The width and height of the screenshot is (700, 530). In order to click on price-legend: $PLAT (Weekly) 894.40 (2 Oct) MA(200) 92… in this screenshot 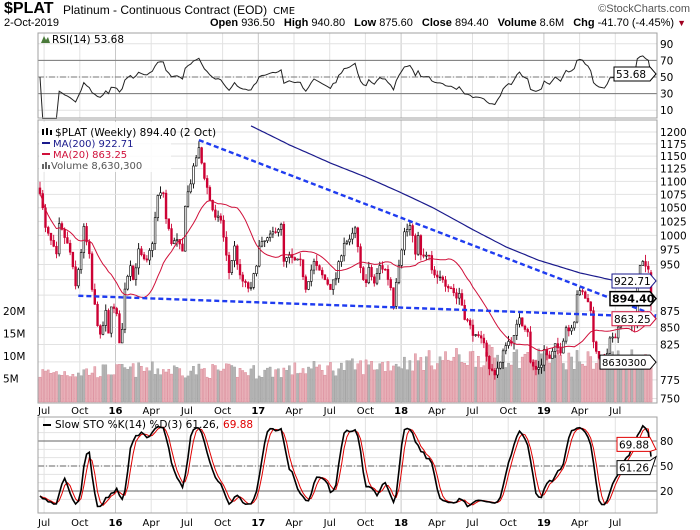, I will do `click(127, 147)`.